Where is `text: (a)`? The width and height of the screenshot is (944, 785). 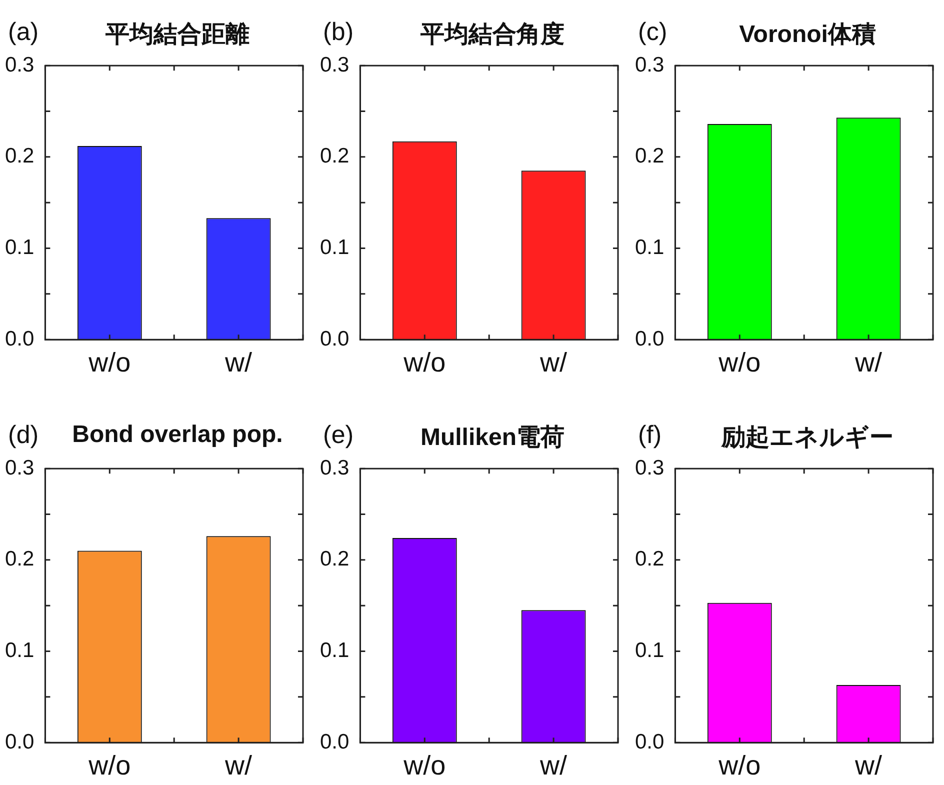
text: (a) is located at coordinates (23, 32).